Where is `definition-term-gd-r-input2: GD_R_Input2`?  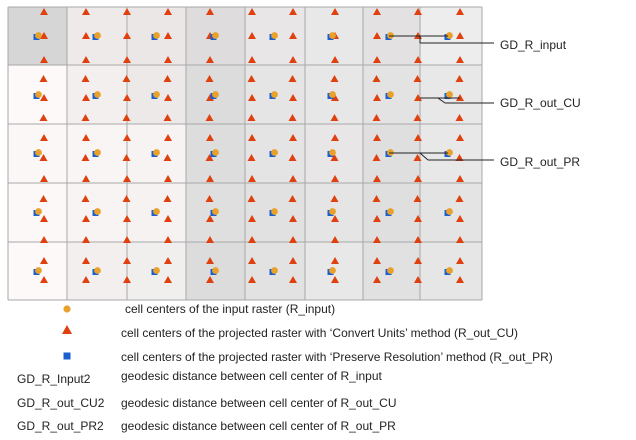
definition-term-gd-r-input2: GD_R_Input2 is located at coordinates (54, 379).